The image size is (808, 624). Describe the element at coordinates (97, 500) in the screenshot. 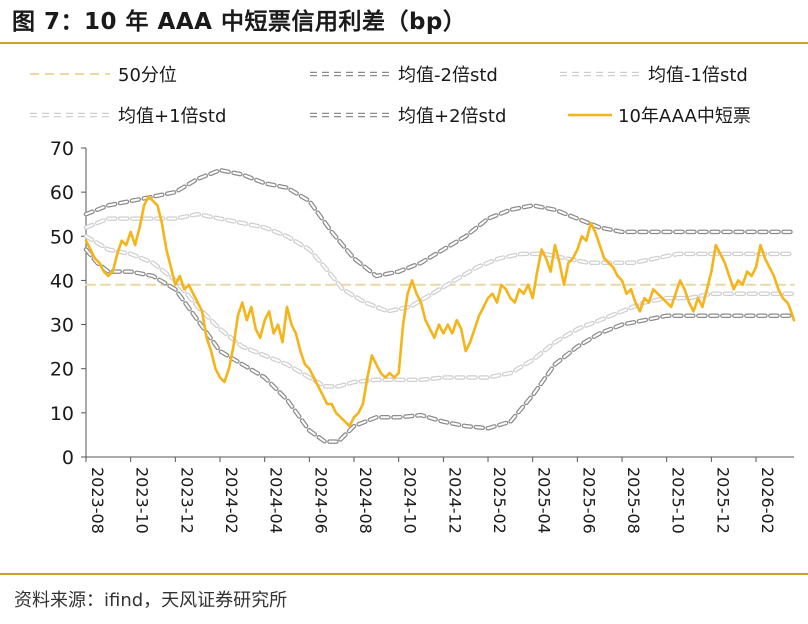

I see `x-tick-label-2023-08: 2023-08` at that location.